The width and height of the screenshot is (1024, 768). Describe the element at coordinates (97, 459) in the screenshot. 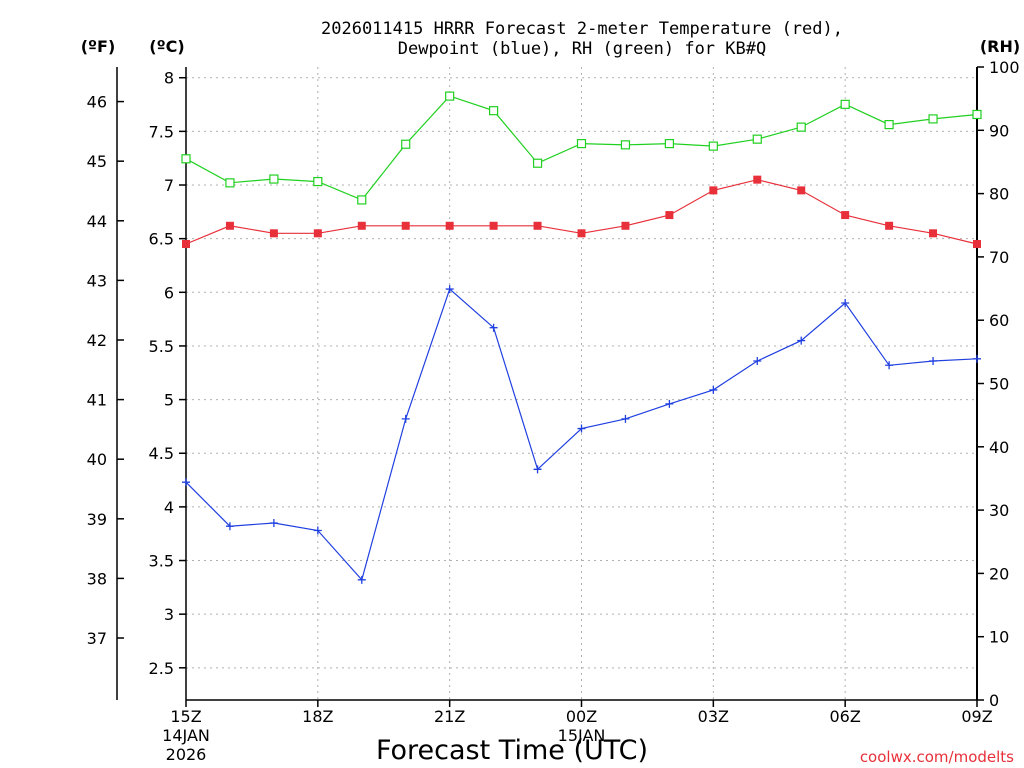

I see `fahrenheit-tick-label: 40` at that location.